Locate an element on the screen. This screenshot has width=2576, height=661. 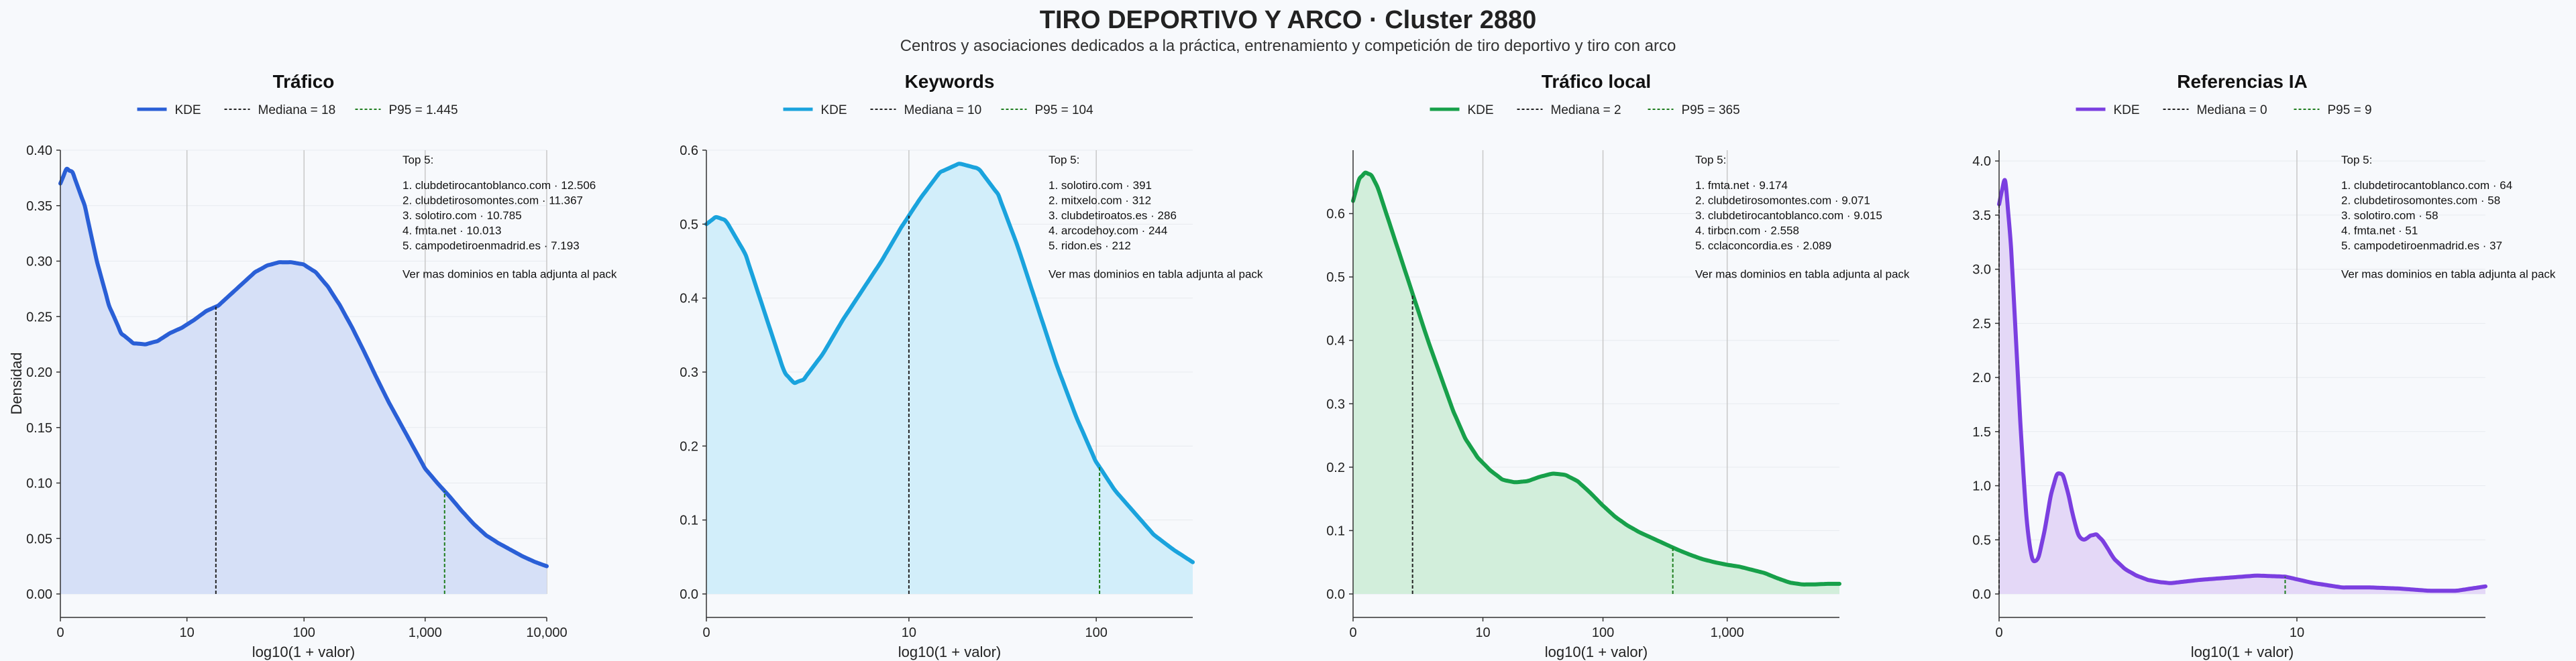
top5-item: 2. clubdetirosomontes.com · 9.071 is located at coordinates (1782, 200).